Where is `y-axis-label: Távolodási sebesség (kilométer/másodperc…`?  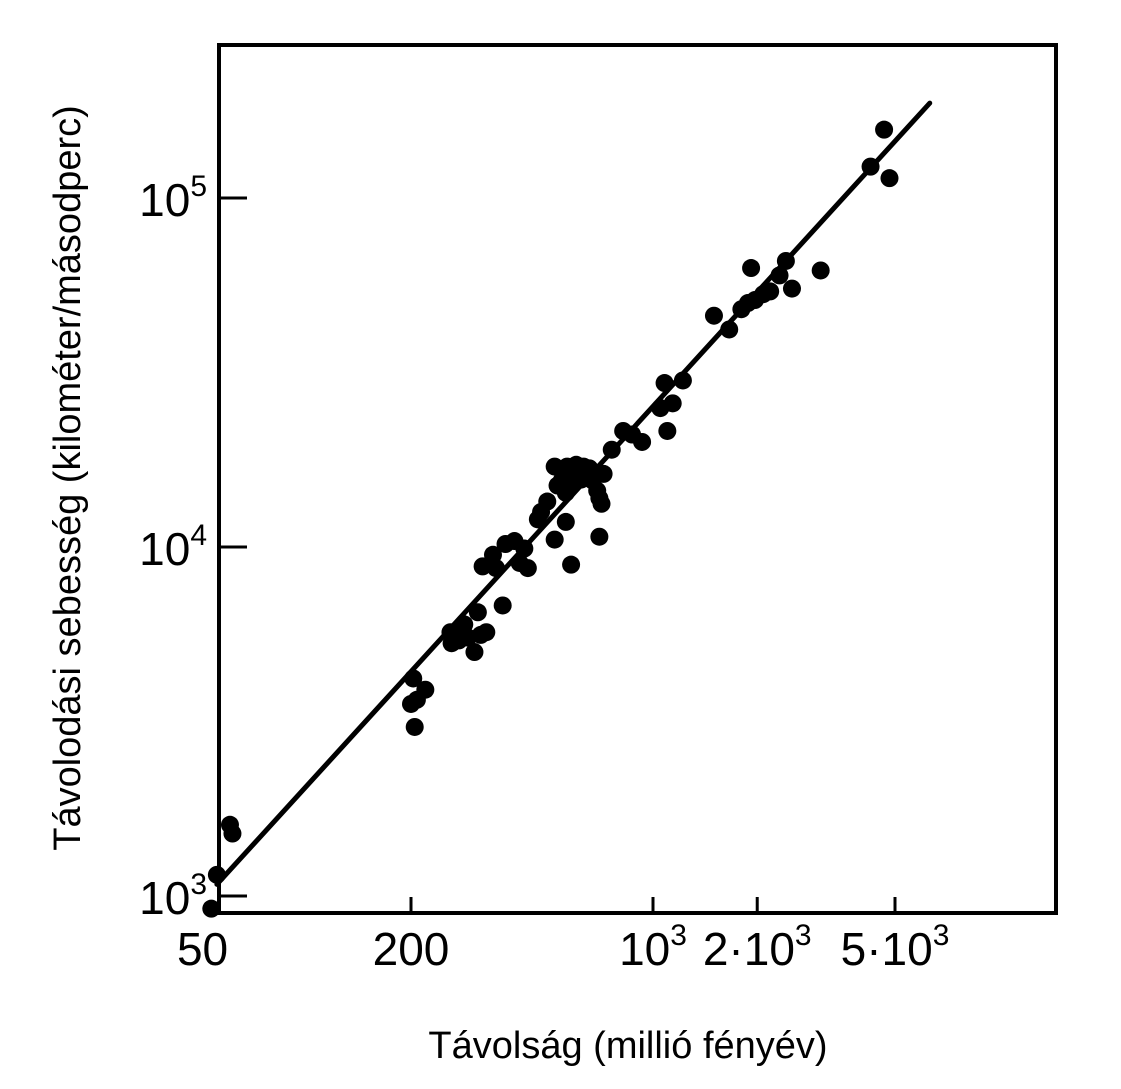 y-axis-label: Távolodási sebesség (kilométer/másodperc… is located at coordinates (68, 478).